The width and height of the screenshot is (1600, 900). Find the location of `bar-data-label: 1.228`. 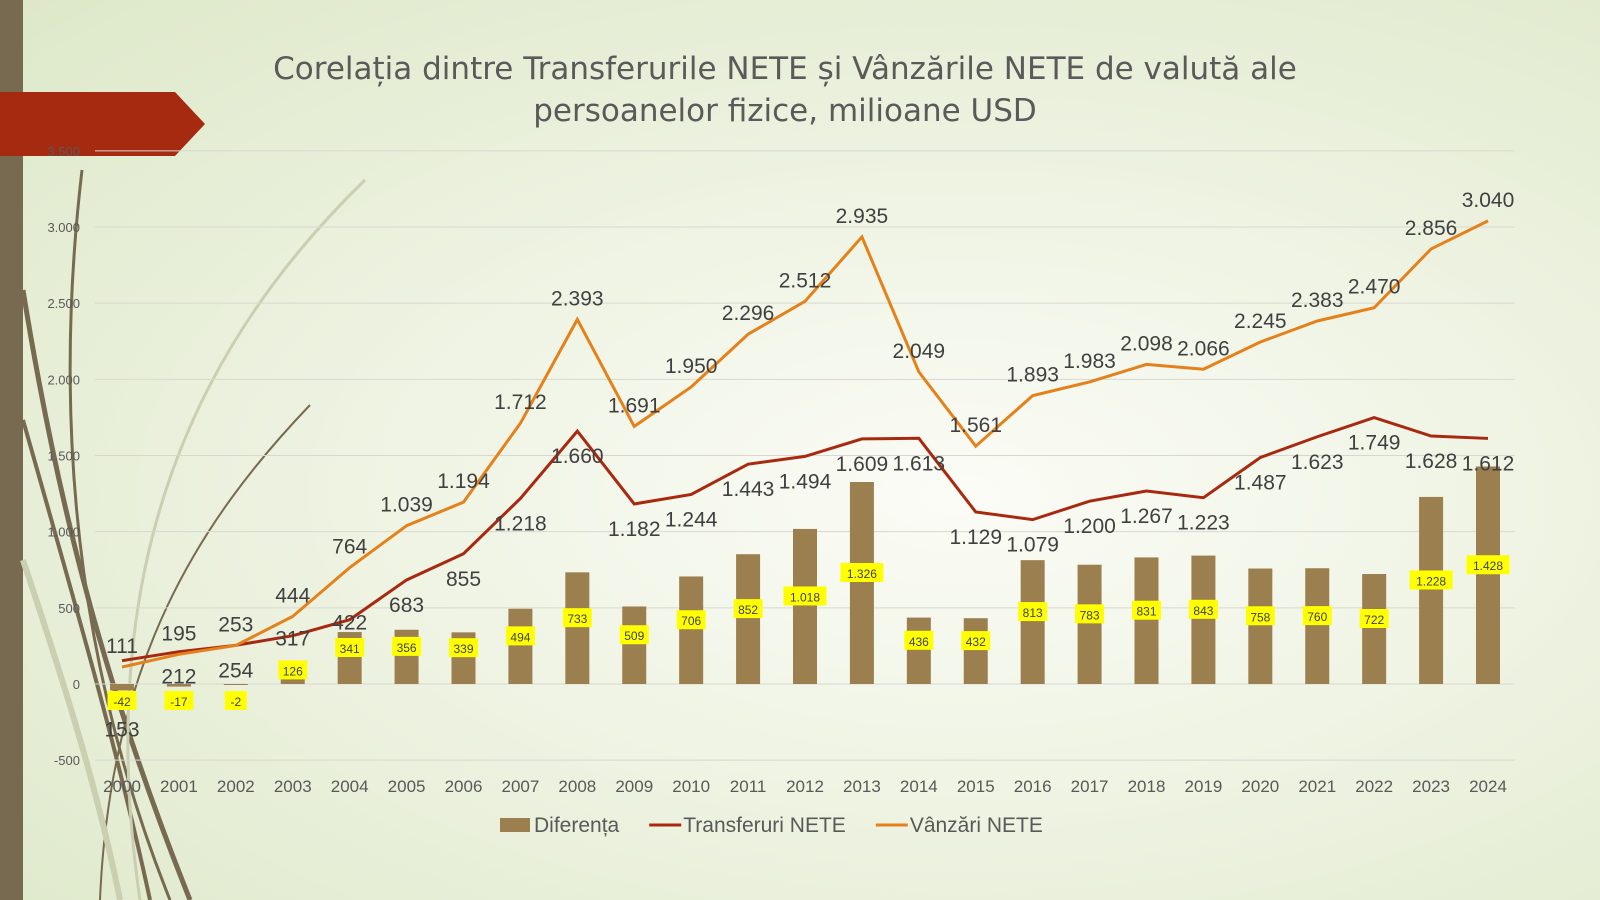

bar-data-label: 1.228 is located at coordinates (1431, 581).